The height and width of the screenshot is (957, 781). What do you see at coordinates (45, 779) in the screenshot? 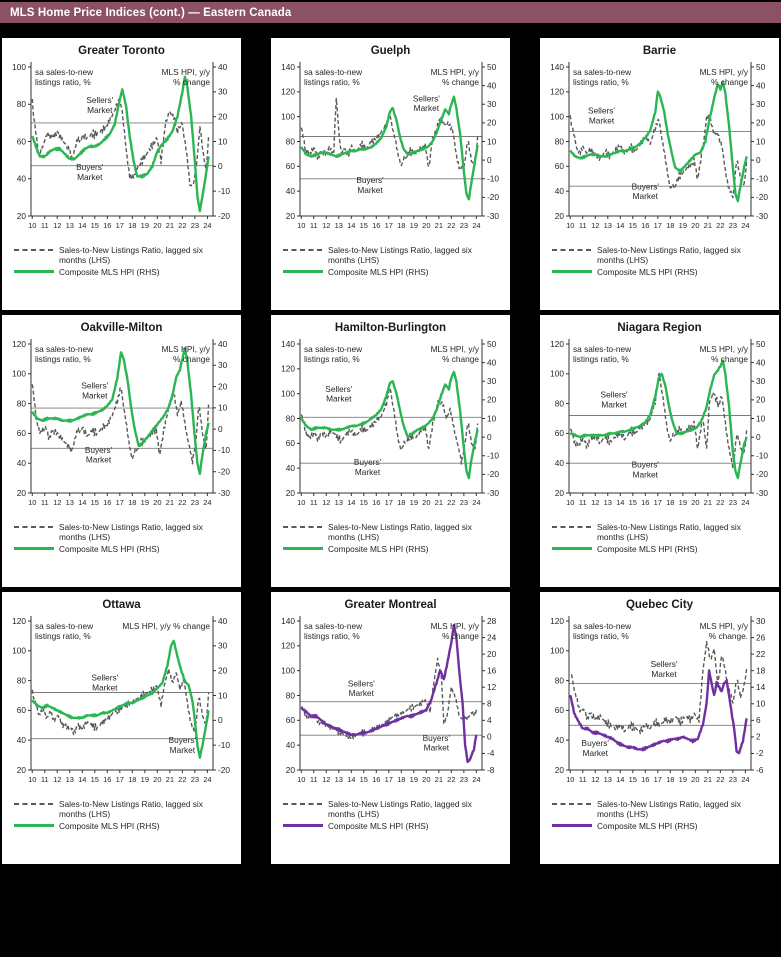
I see `x-axis-tick: 11` at bounding box center [45, 779].